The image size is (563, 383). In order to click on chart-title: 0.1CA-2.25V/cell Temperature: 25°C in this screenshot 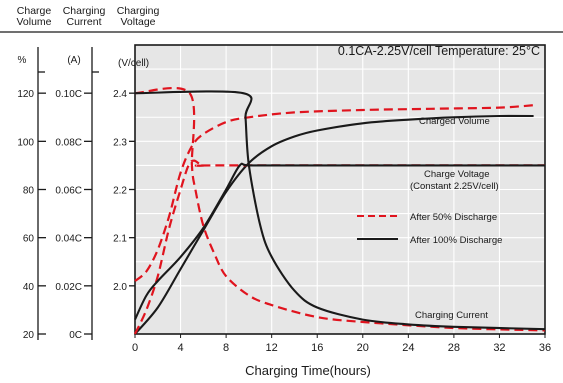, I will do `click(439, 51)`.